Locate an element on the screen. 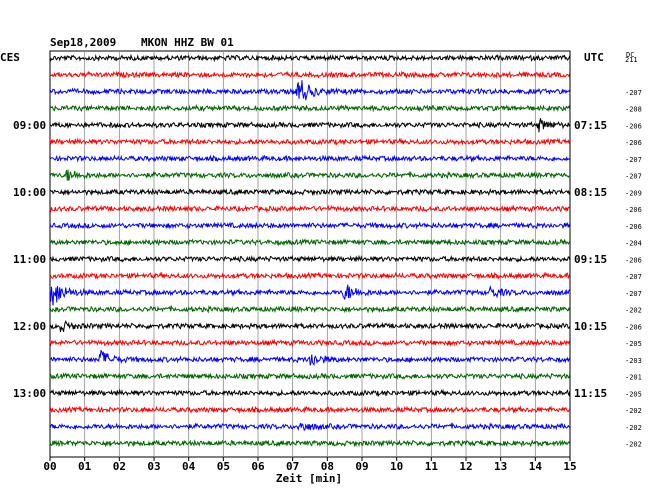 Image resolution: width=650 pixels, height=494 pixels. x-tick-label: 00 is located at coordinates (49, 466).